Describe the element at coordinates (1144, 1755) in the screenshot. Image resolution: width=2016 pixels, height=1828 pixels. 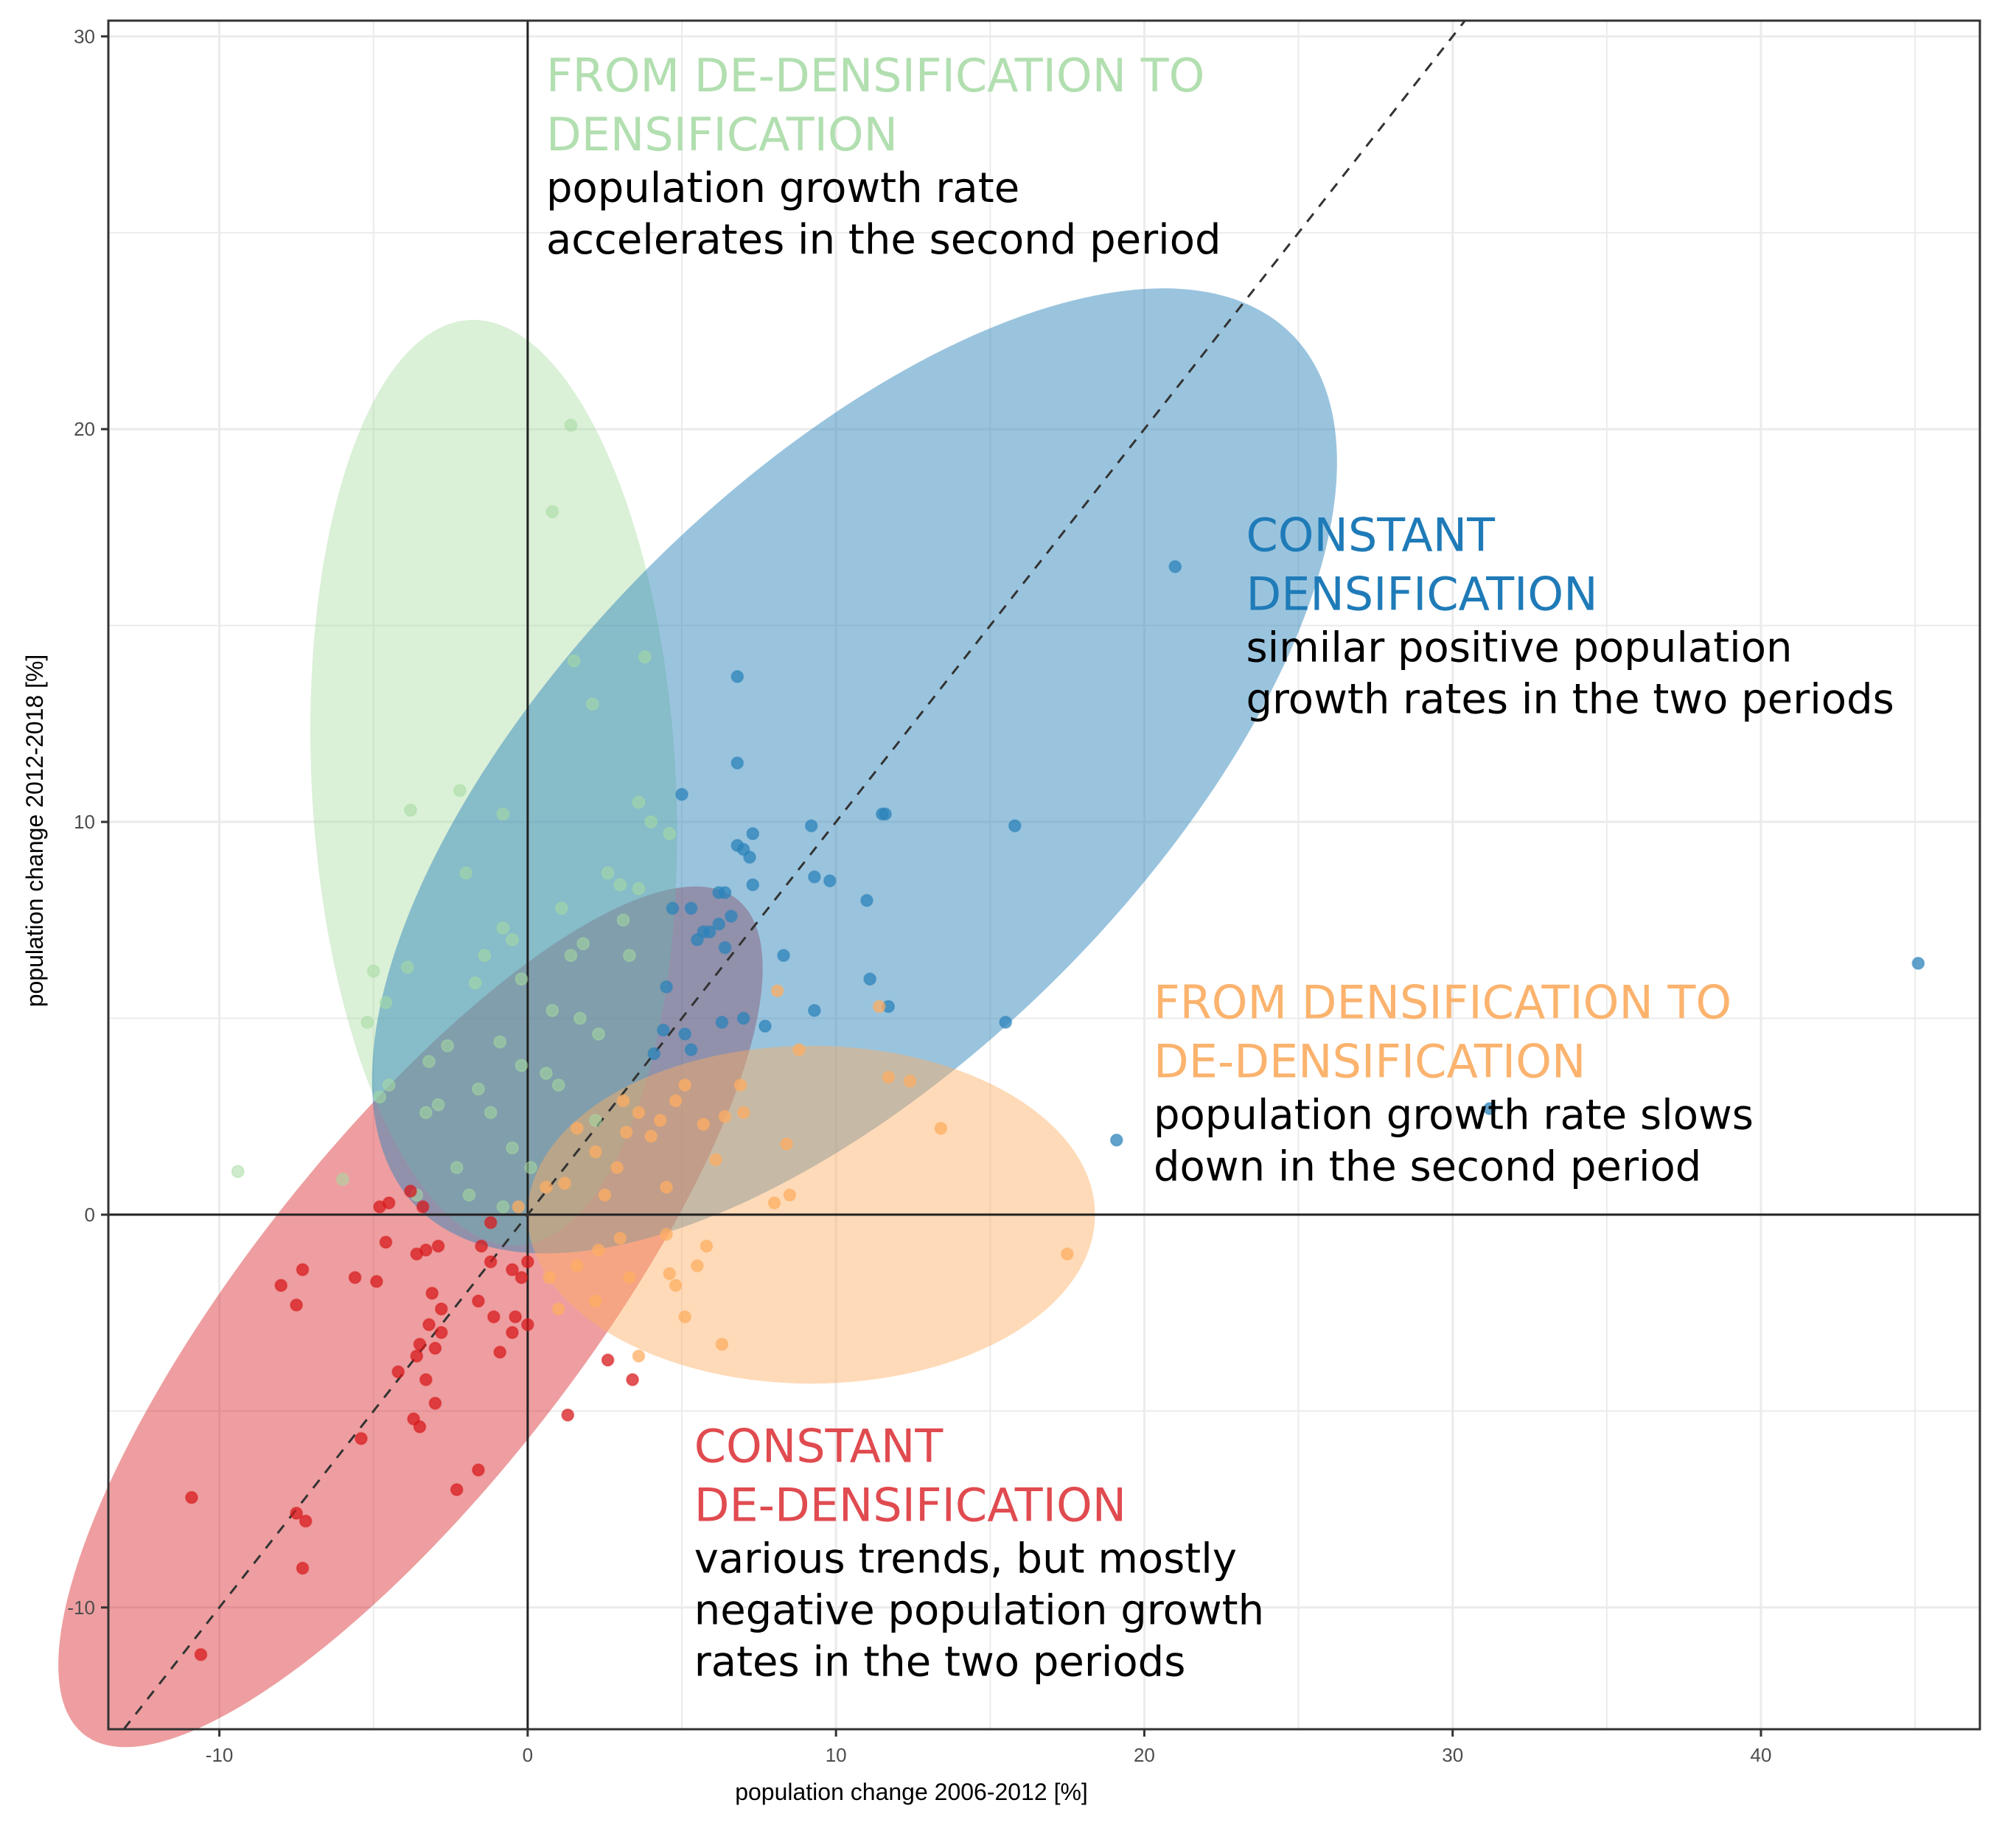
I see `x-tick-label: 20` at that location.